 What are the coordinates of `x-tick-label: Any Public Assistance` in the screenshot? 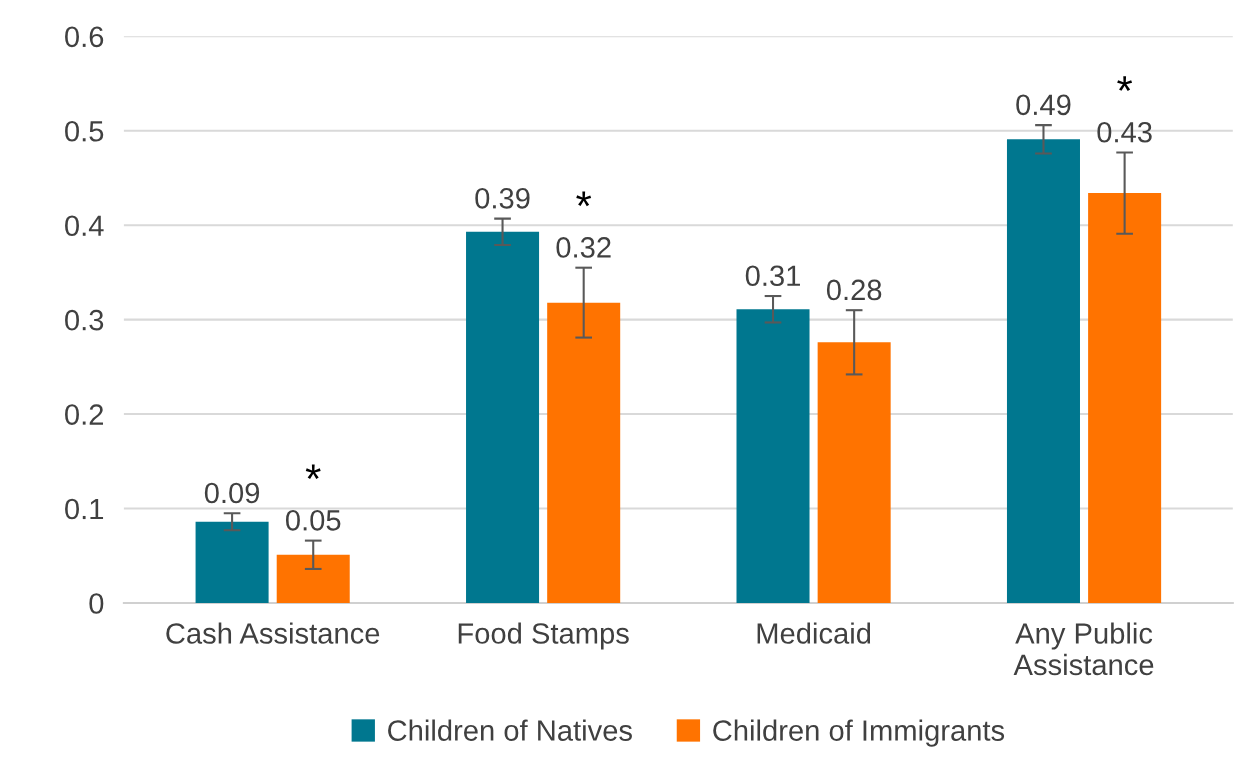 It's located at (1083, 649).